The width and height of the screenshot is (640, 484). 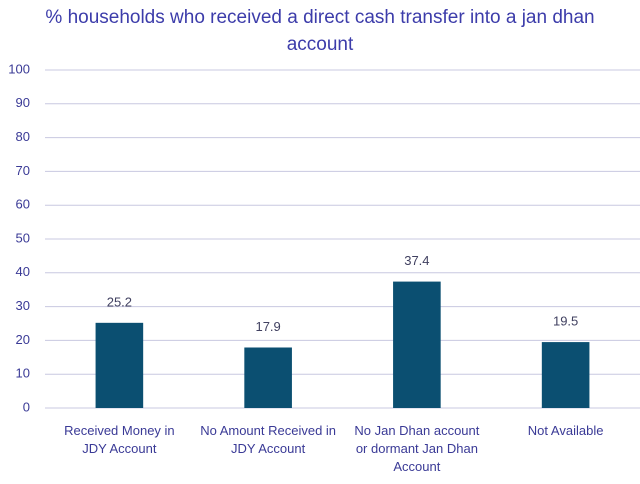 I want to click on y-tick-label: 70, so click(x=23, y=170).